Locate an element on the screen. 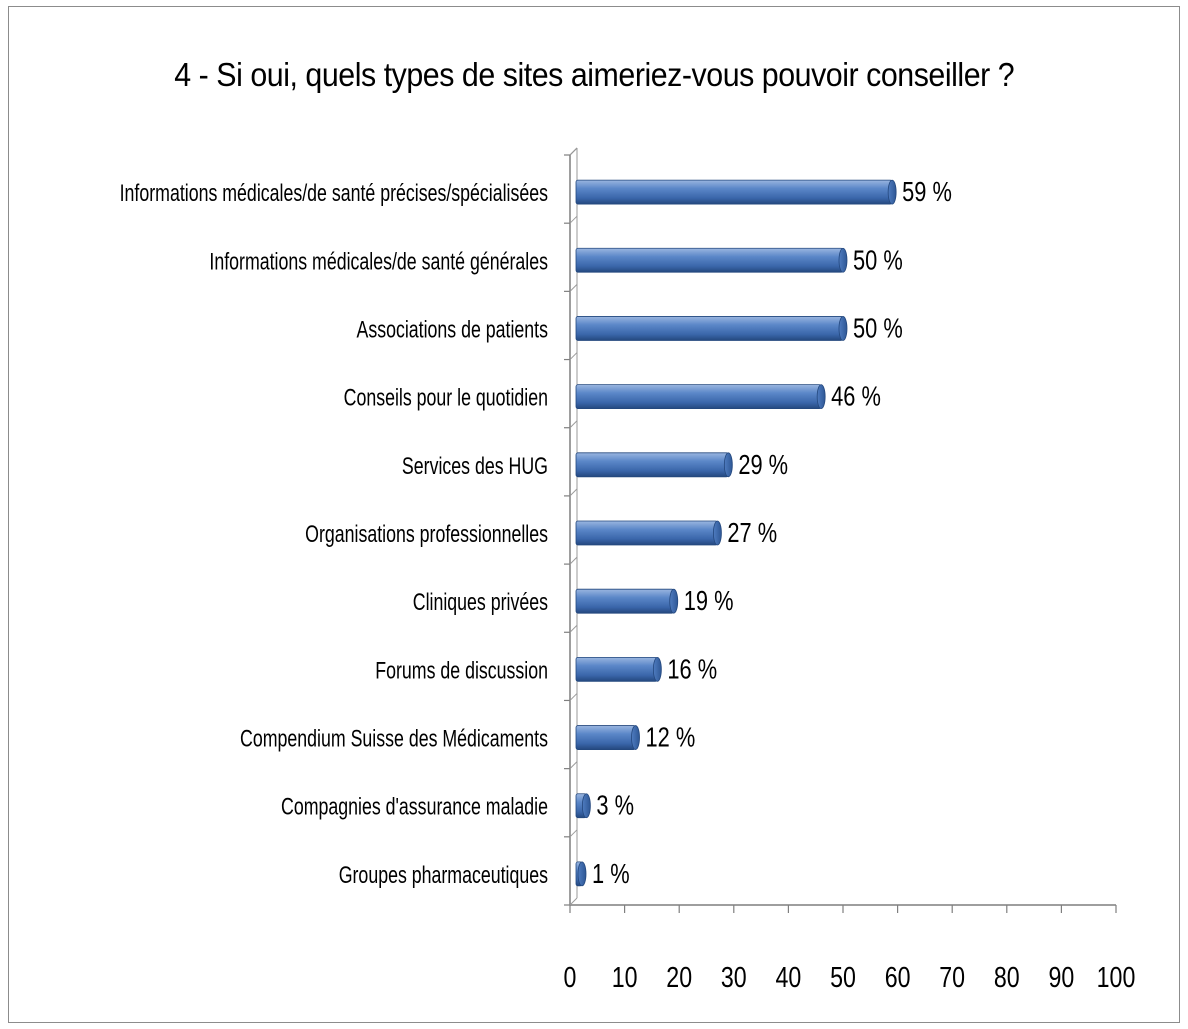 The image size is (1188, 1029). x-tick-label: 60 is located at coordinates (898, 976).